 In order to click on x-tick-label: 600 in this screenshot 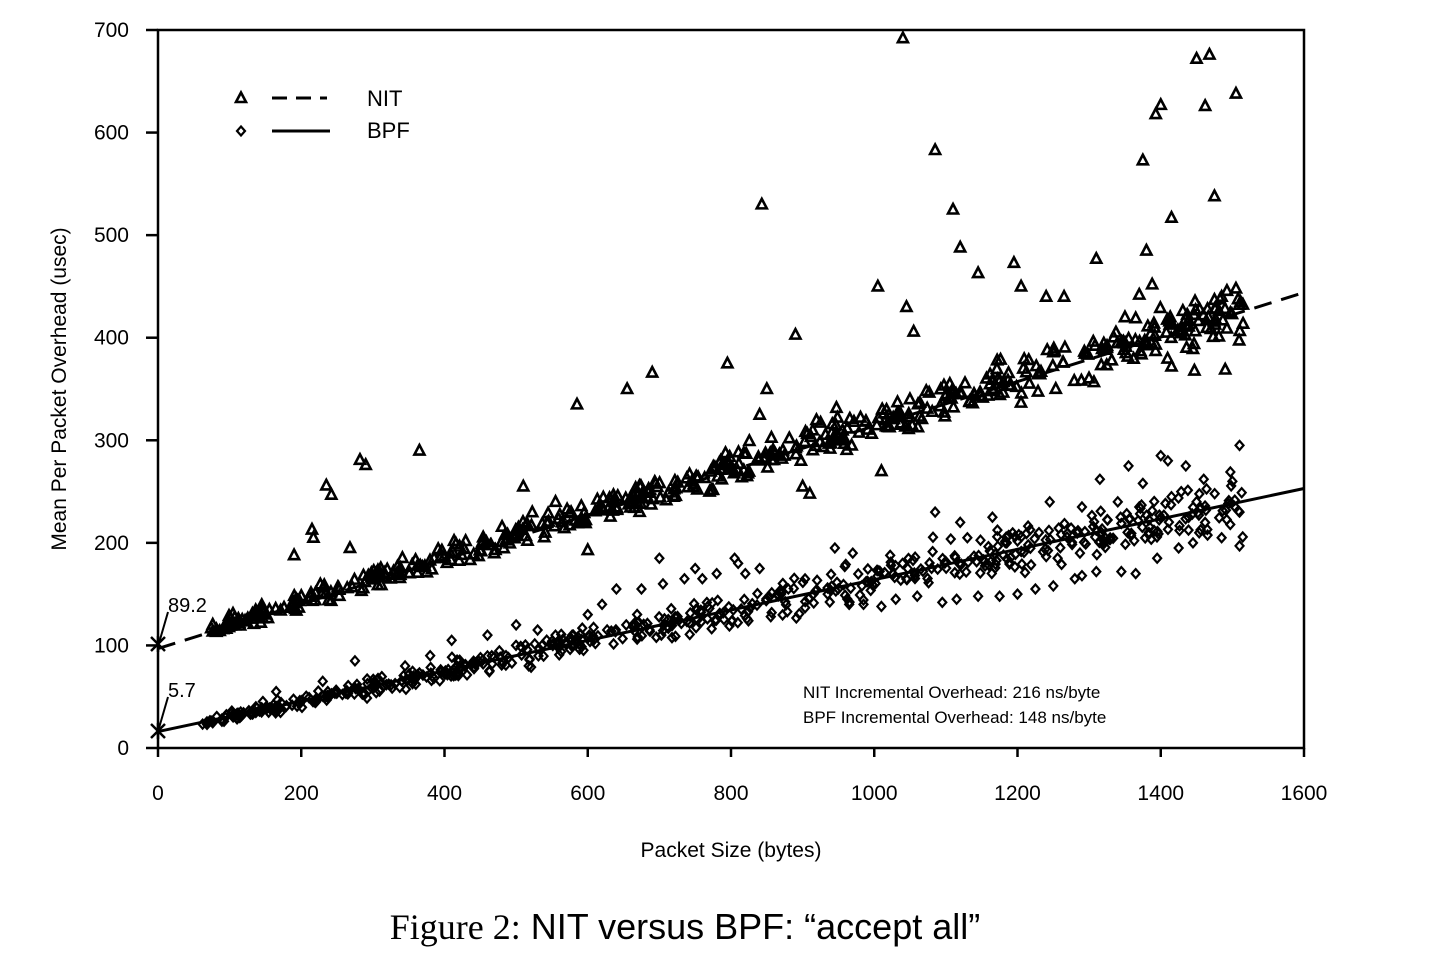, I will do `click(587, 793)`.